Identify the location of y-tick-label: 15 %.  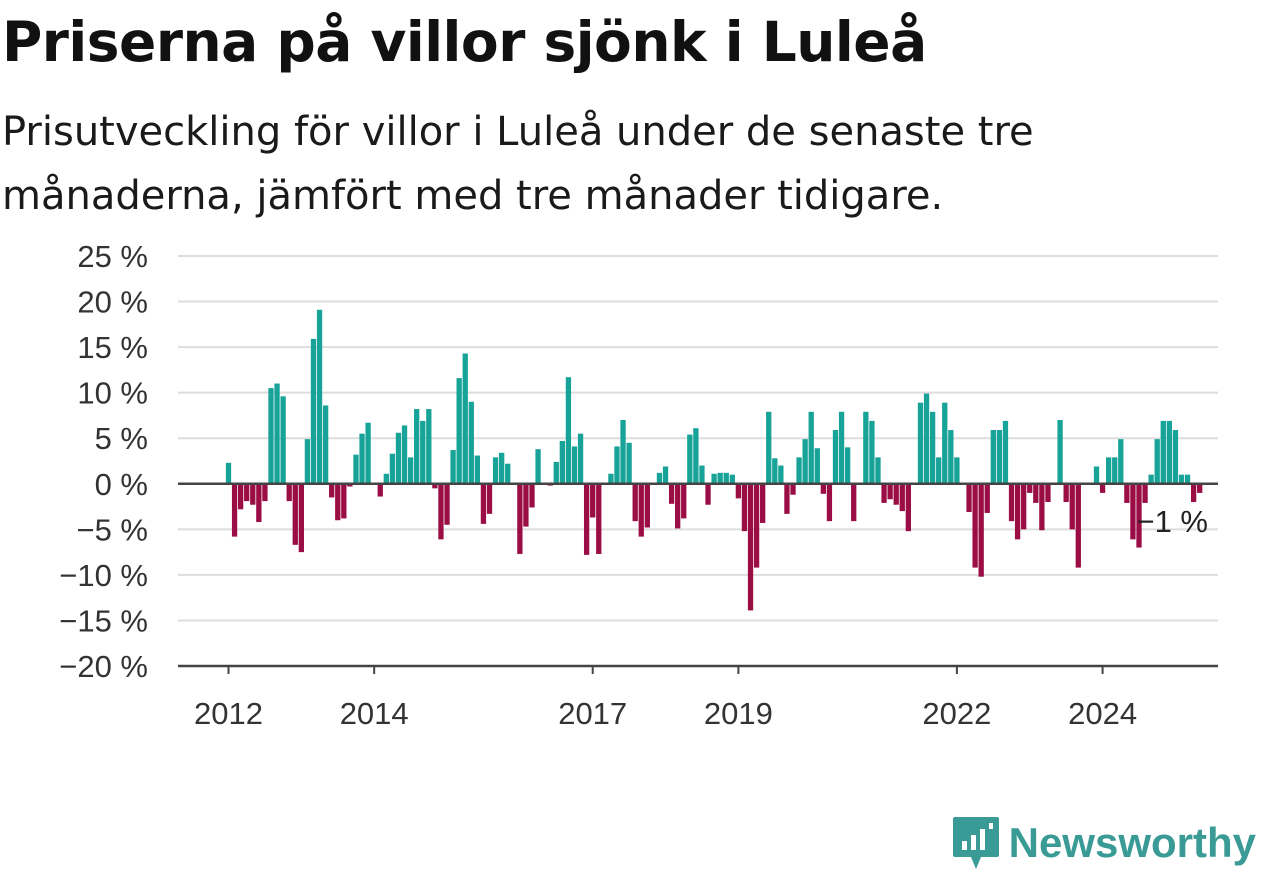
(112, 347).